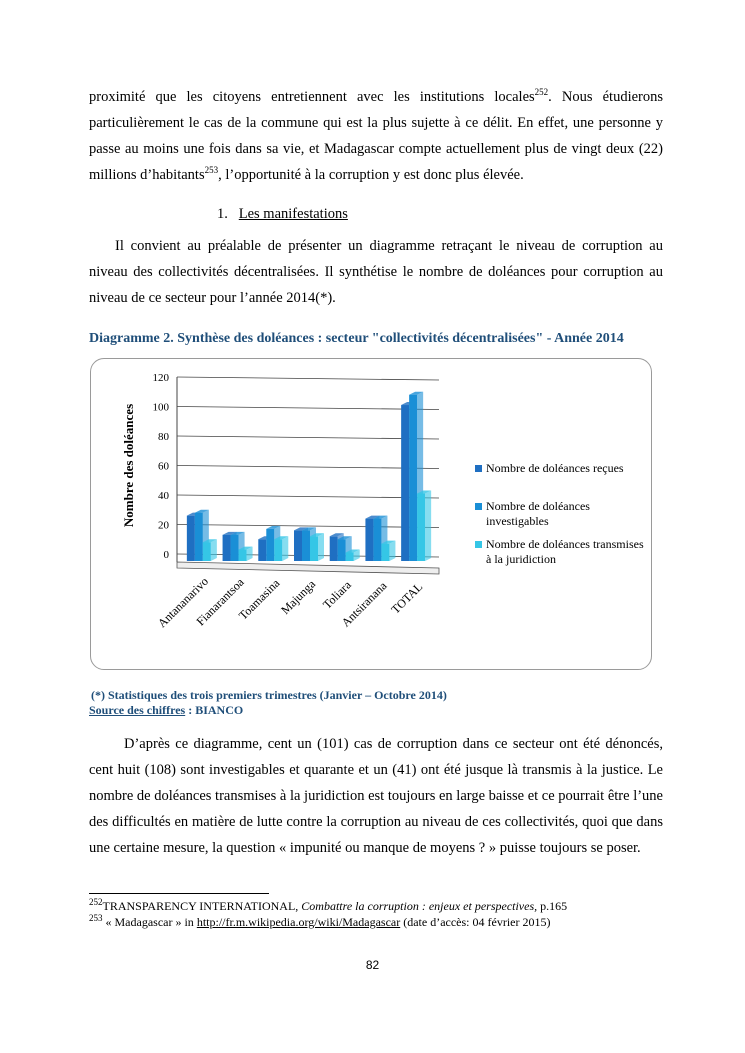  I want to click on x-tick-label: Majunga, so click(298, 596).